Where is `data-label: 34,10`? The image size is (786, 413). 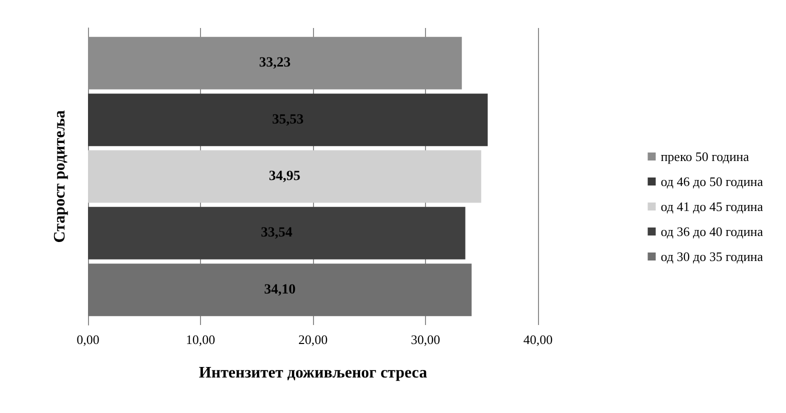
data-label: 34,10 is located at coordinates (280, 290).